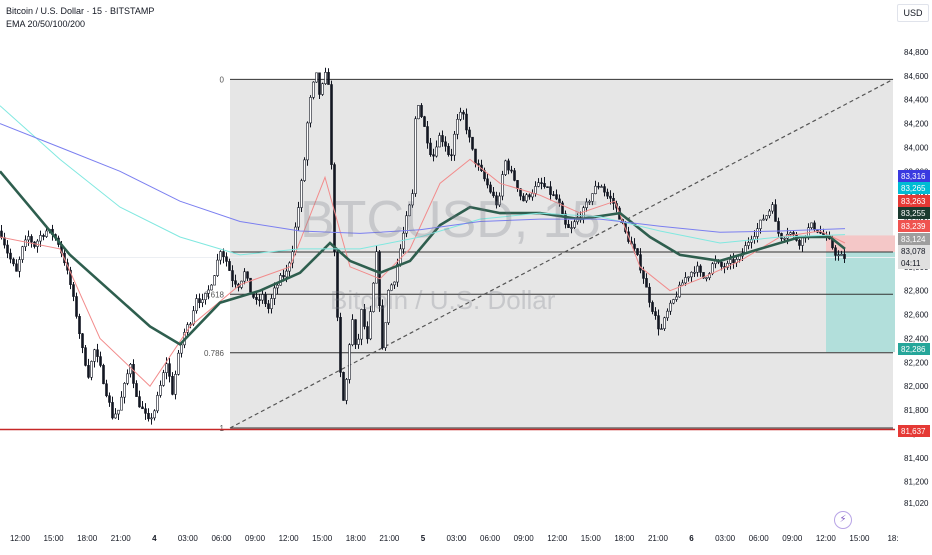 Image resolution: width=932 pixels, height=555 pixels. Describe the element at coordinates (916, 482) in the screenshot. I see `y-tick-label: 81,200` at that location.